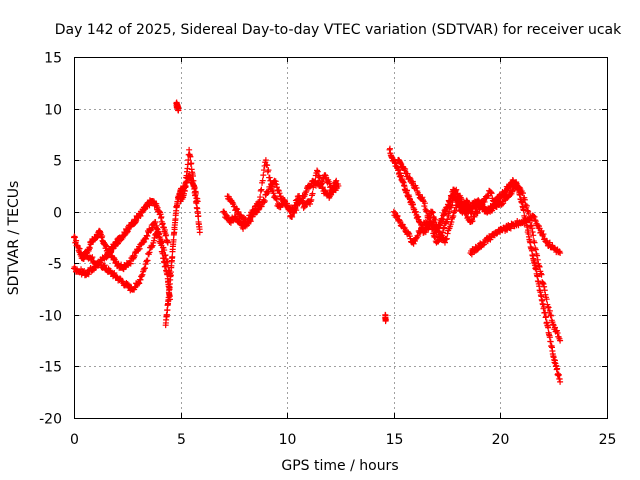 This screenshot has height=480, width=640. What do you see at coordinates (395, 440) in the screenshot?
I see `x-tick-label: 15` at bounding box center [395, 440].